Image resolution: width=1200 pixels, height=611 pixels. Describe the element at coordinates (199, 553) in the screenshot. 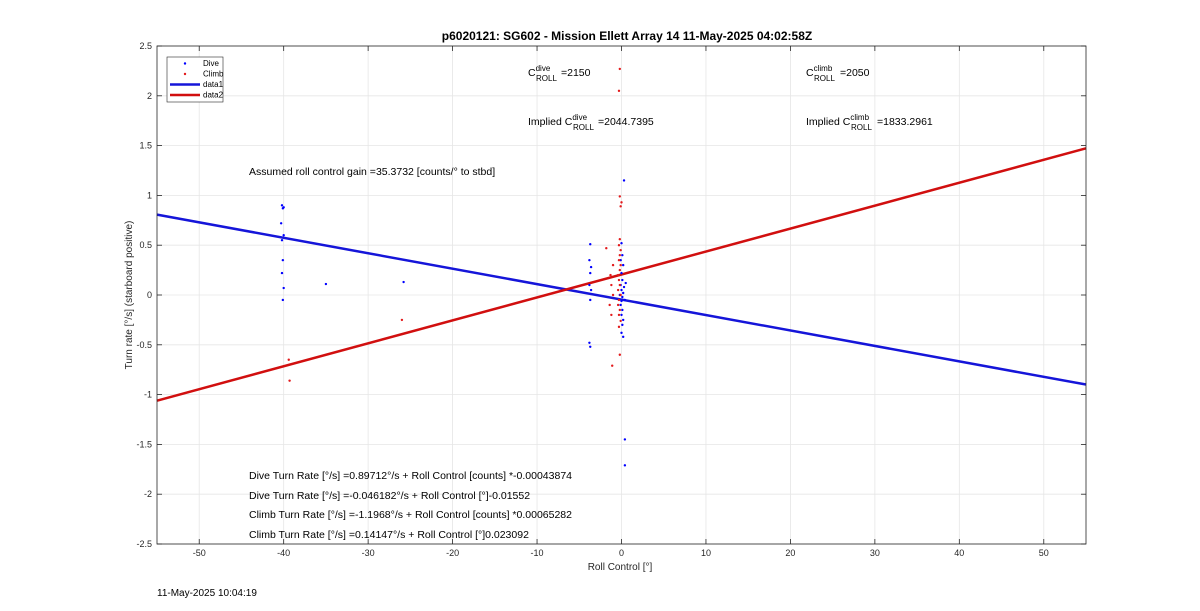

I see `x-tick-label: -50` at that location.